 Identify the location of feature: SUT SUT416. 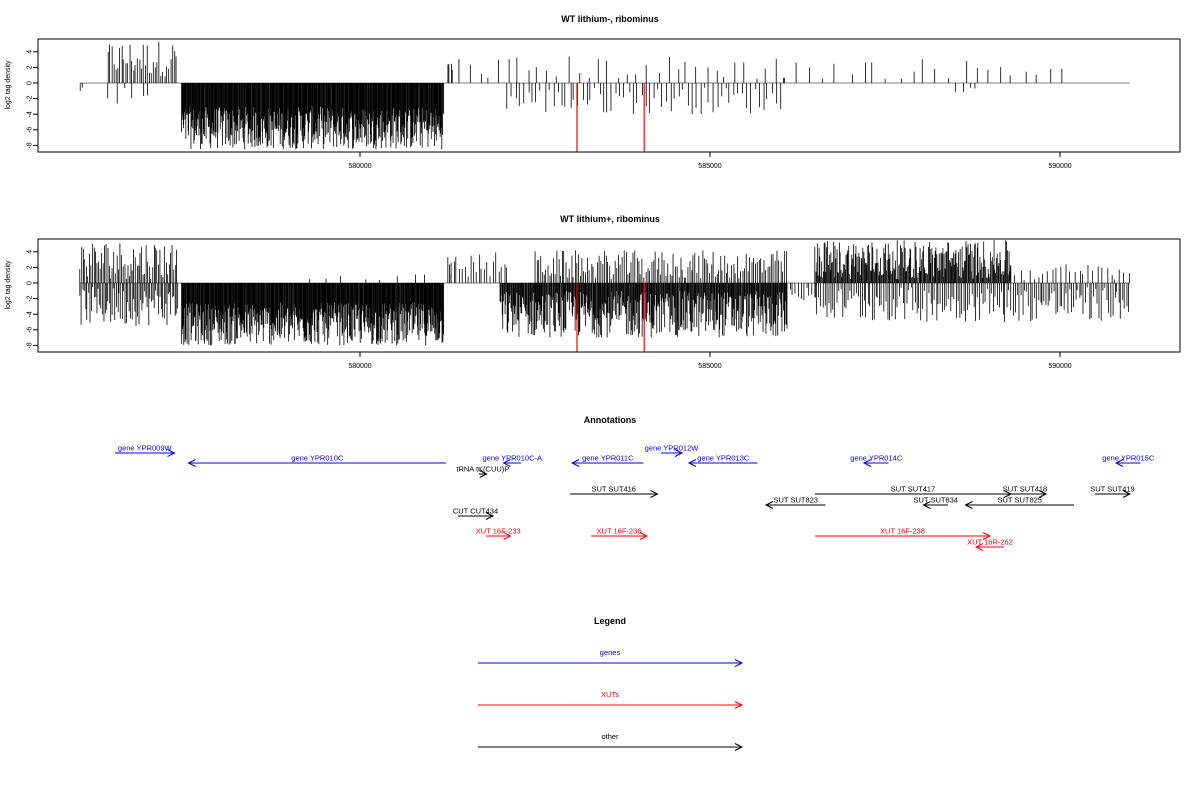
(614, 491).